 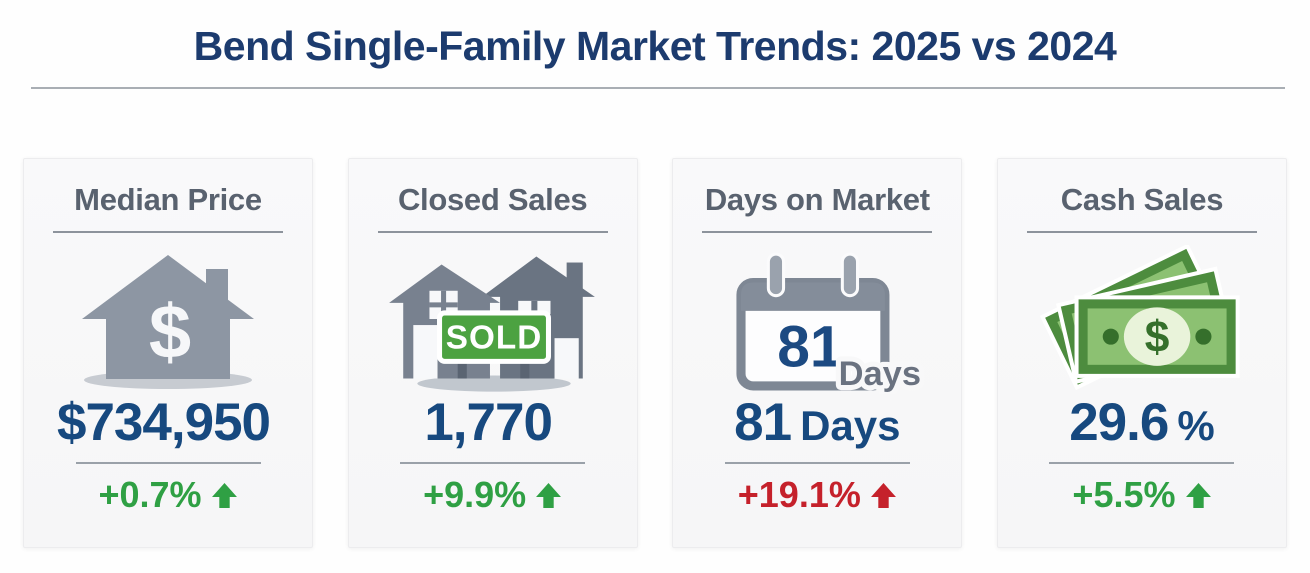 I want to click on bill-dollar-glyph: $, so click(x=1157, y=337).